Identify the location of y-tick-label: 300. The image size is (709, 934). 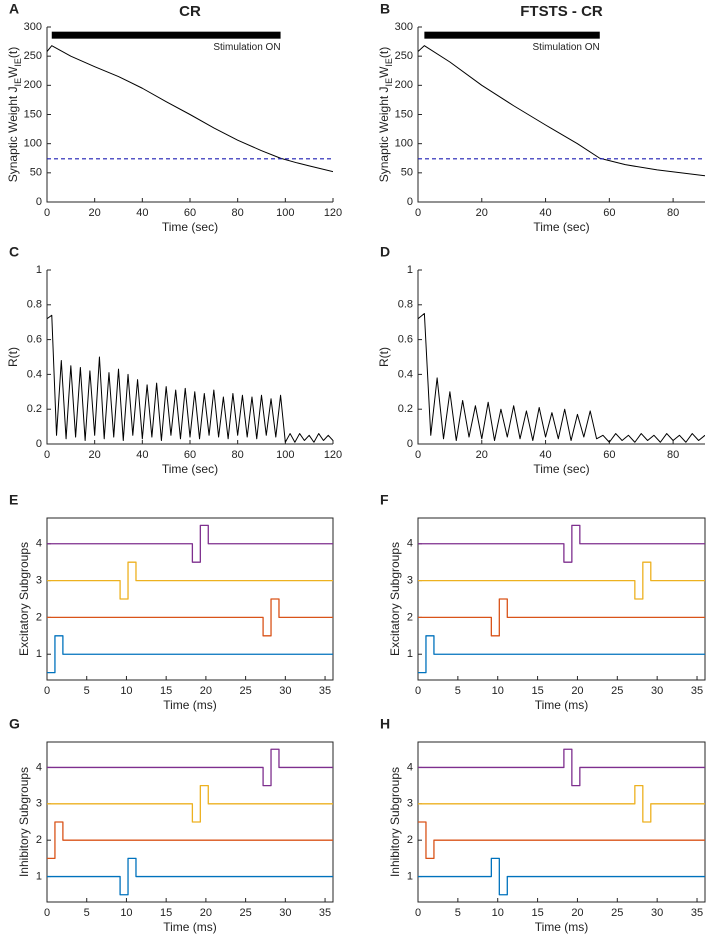
(33, 27).